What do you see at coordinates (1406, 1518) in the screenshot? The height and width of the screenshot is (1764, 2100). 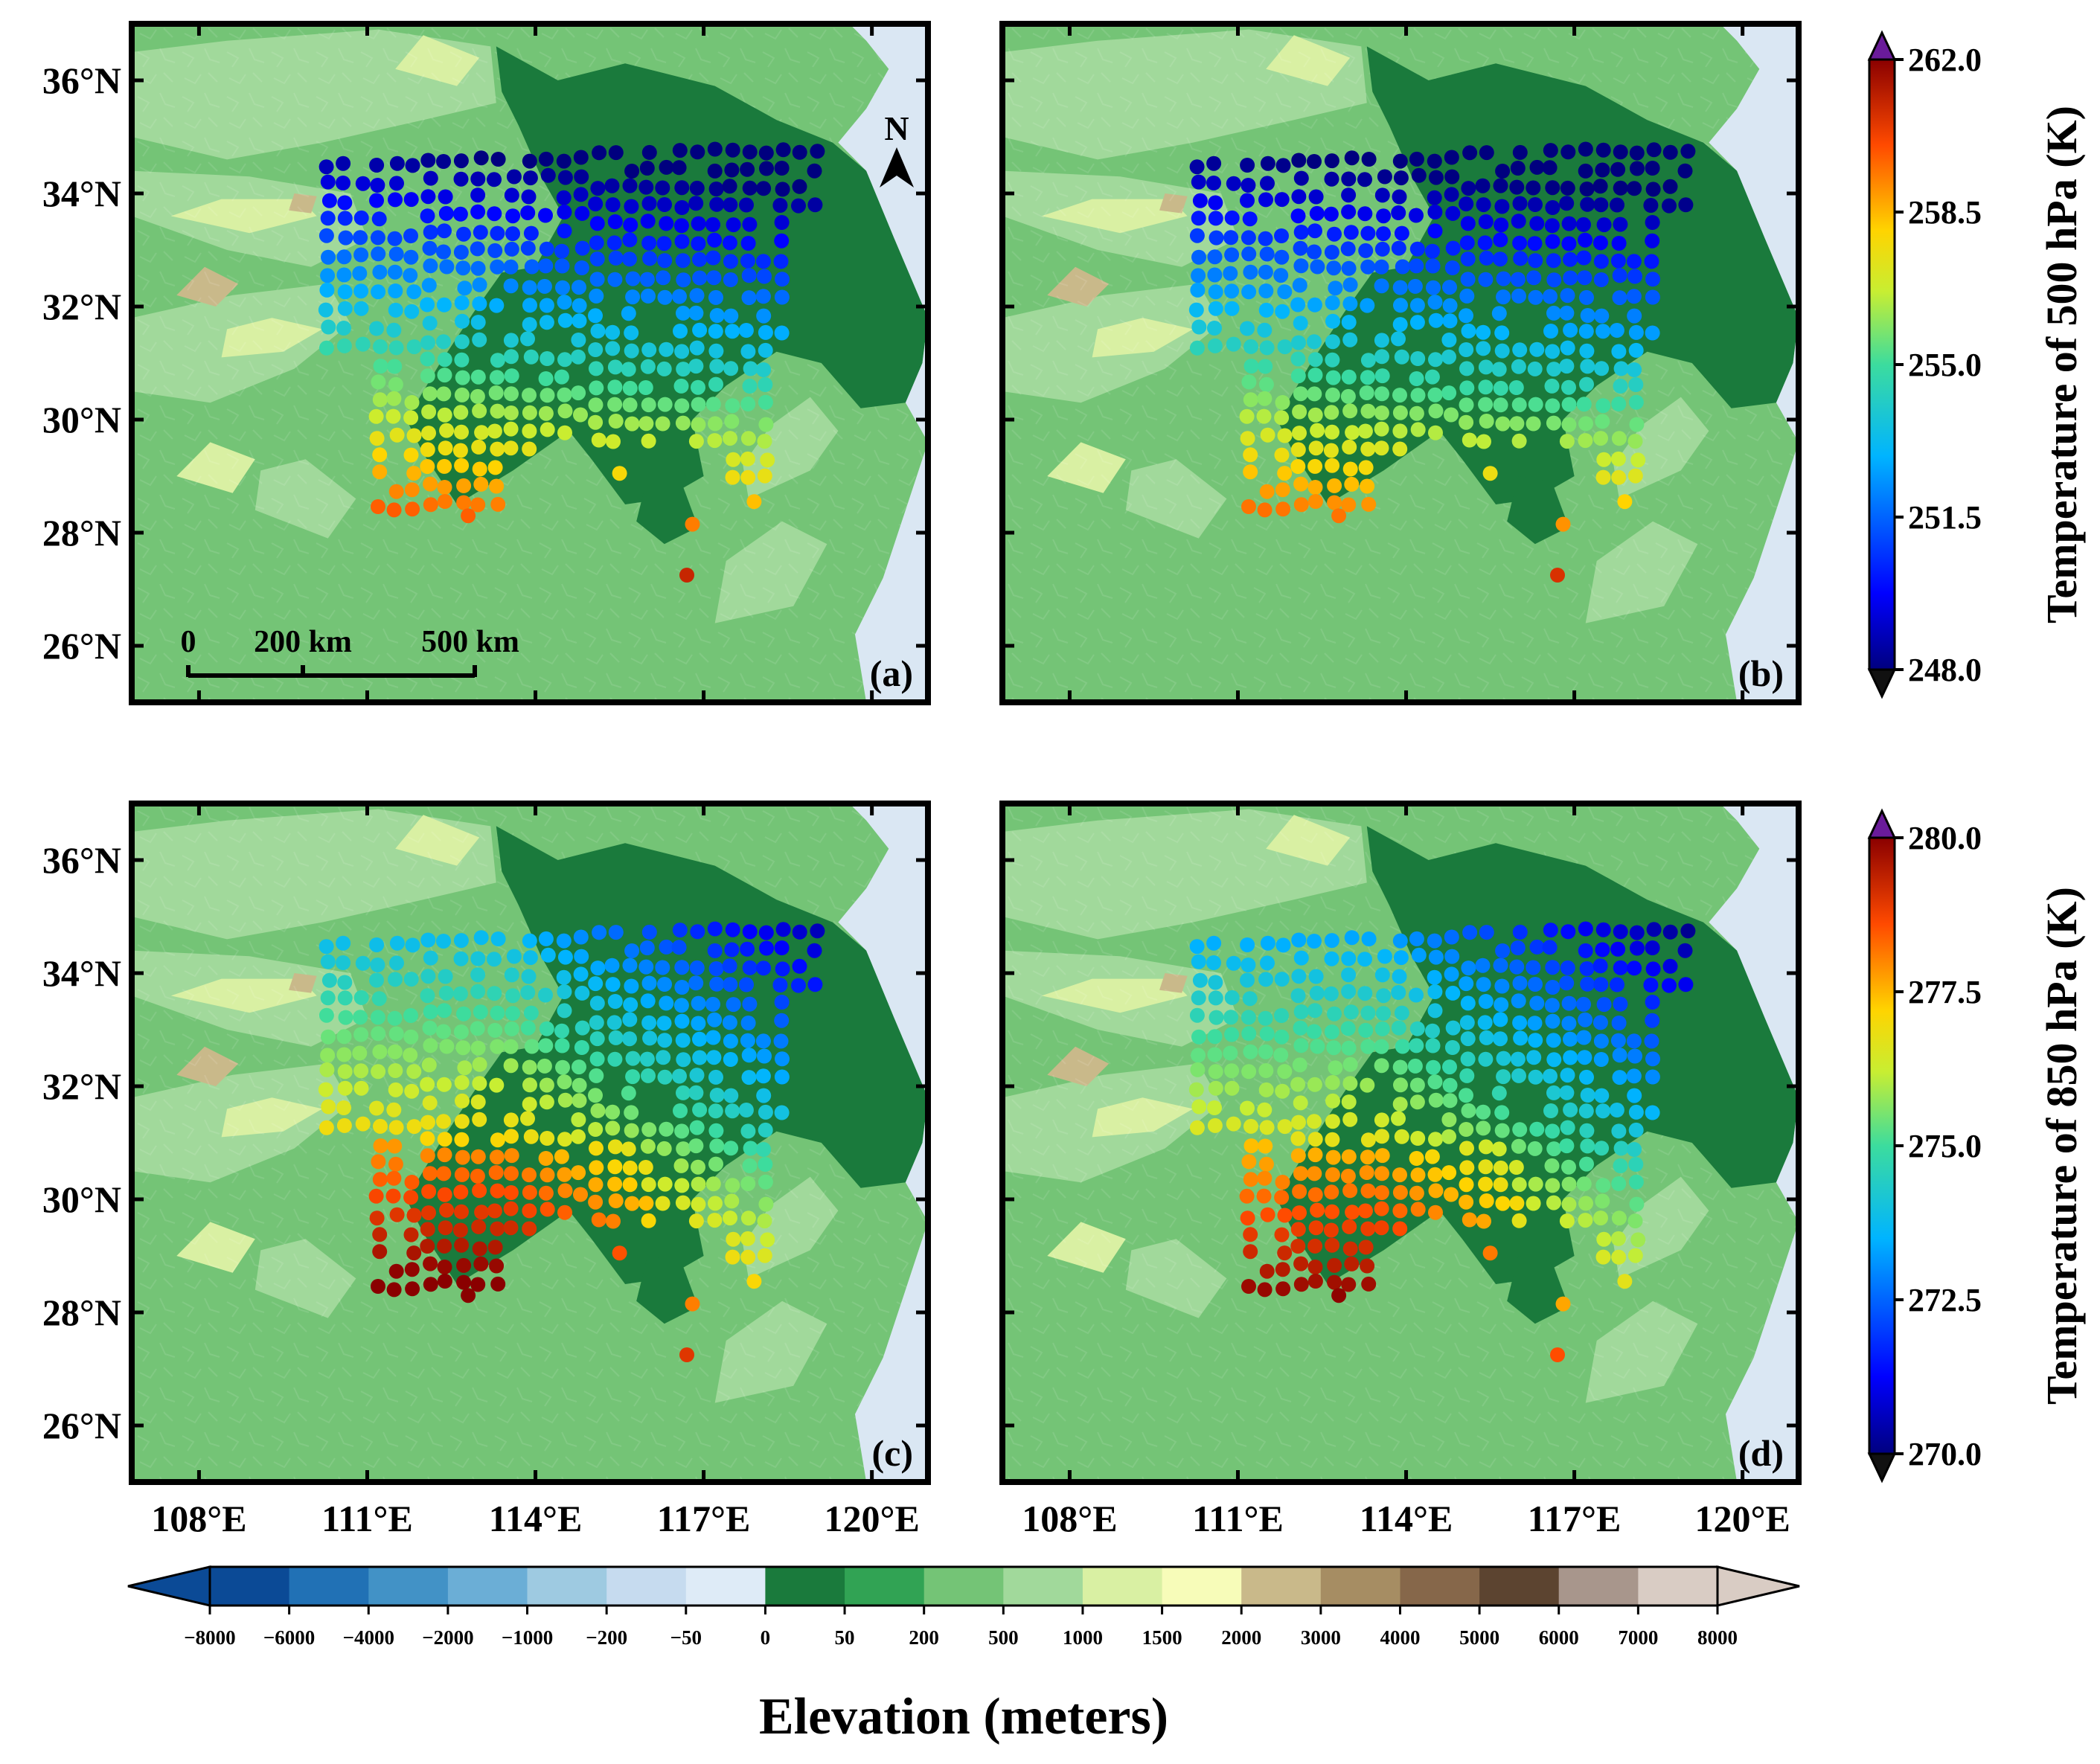 I see `lon-tick-label: 114°E` at bounding box center [1406, 1518].